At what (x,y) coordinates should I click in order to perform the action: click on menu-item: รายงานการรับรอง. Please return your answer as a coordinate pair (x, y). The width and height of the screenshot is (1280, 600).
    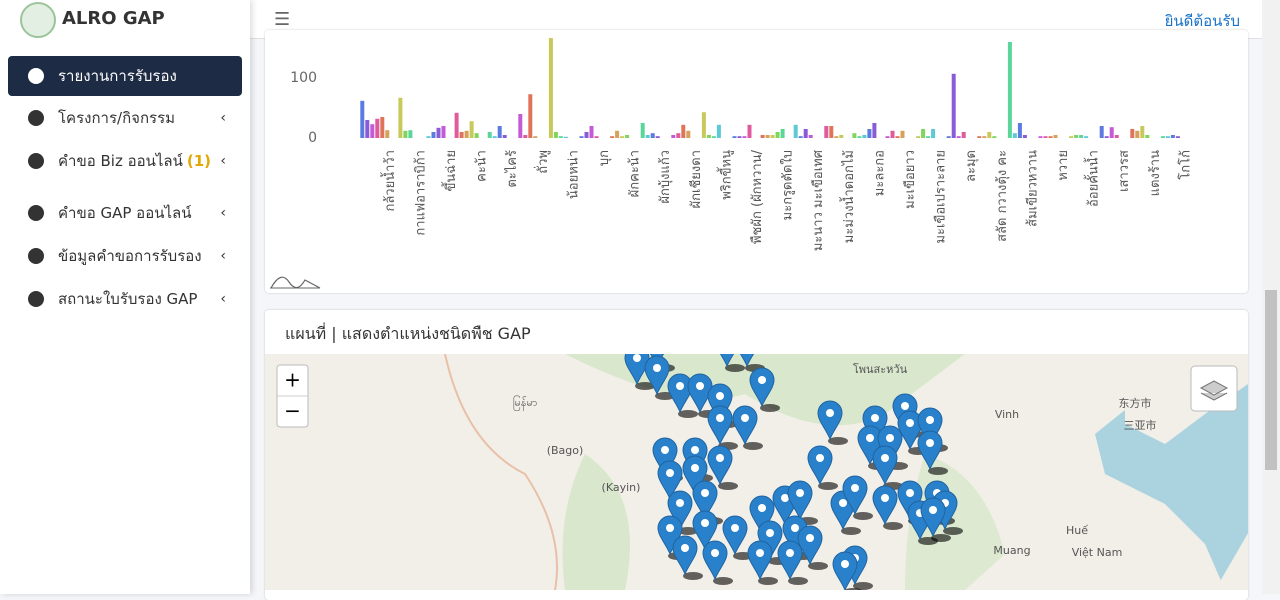
    Looking at the image, I should click on (125, 76).